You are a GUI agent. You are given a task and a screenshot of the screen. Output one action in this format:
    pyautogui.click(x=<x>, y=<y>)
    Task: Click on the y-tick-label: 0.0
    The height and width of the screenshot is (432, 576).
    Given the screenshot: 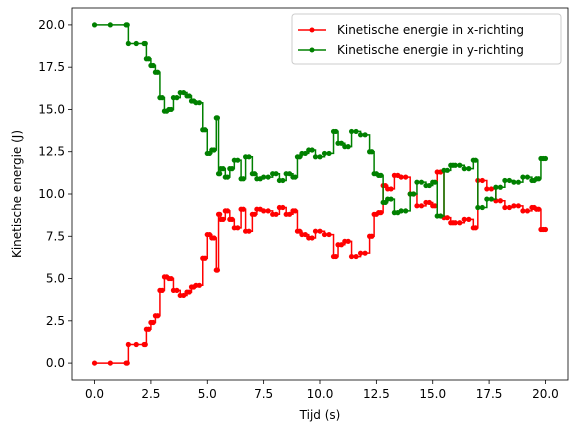 What is the action you would take?
    pyautogui.click(x=55, y=363)
    